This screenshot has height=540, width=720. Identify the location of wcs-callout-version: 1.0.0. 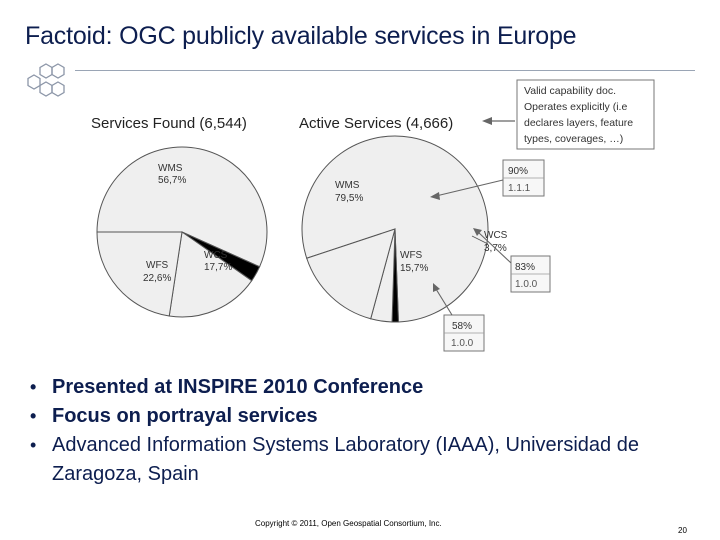
(526, 284).